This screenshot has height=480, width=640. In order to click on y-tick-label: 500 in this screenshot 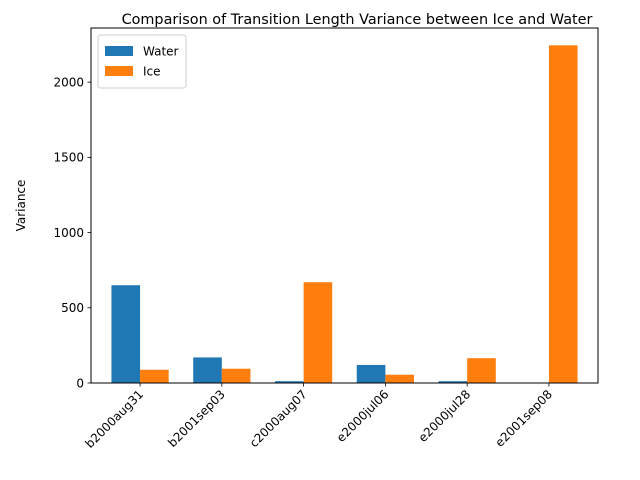, I will do `click(72, 308)`.